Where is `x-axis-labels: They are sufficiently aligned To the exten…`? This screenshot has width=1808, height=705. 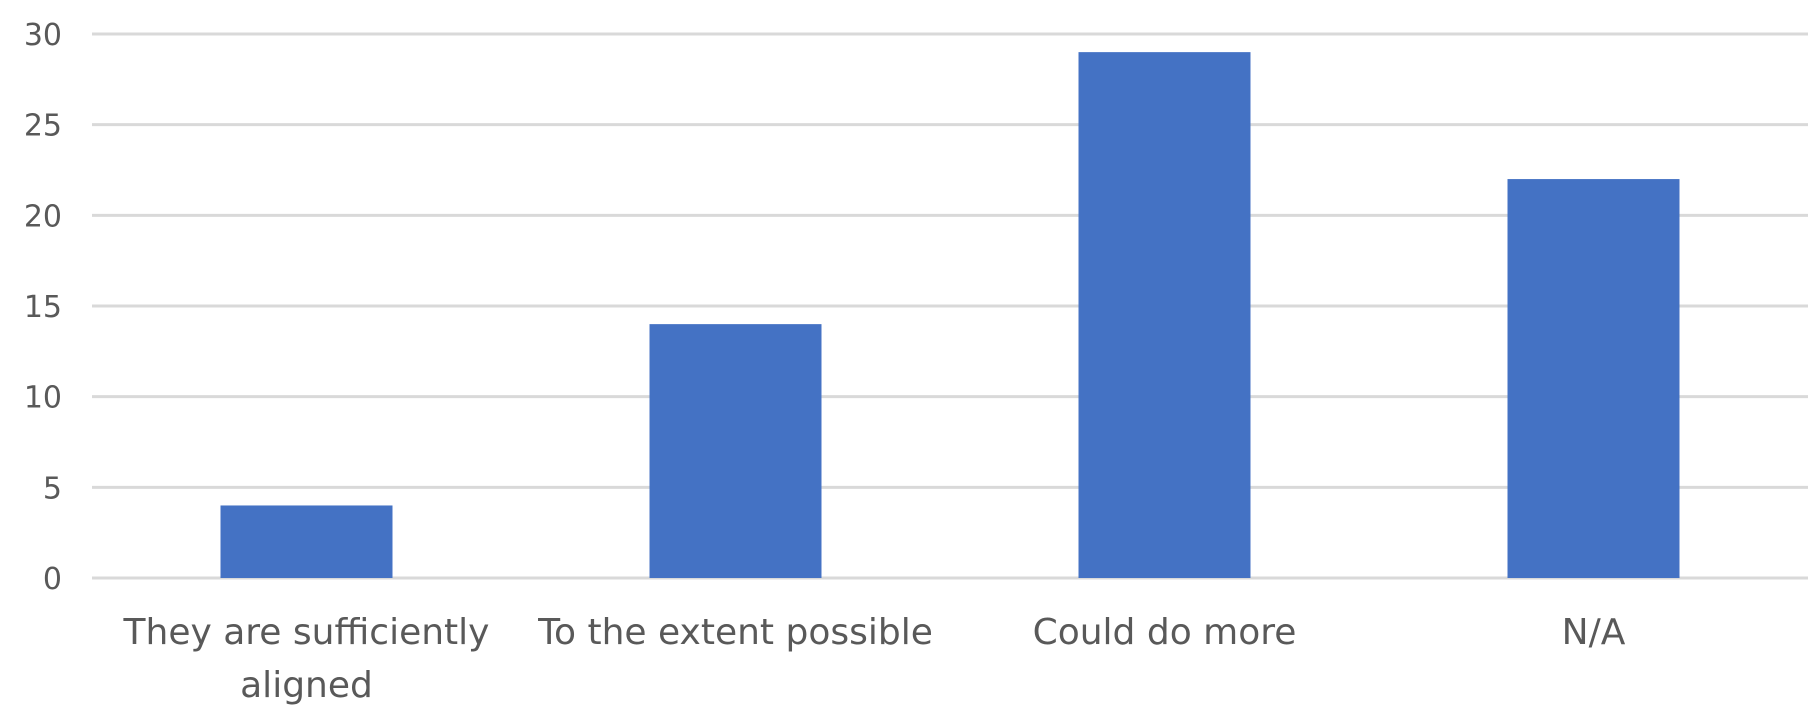 x-axis-labels: They are sufficiently aligned To the exten… is located at coordinates (874, 658).